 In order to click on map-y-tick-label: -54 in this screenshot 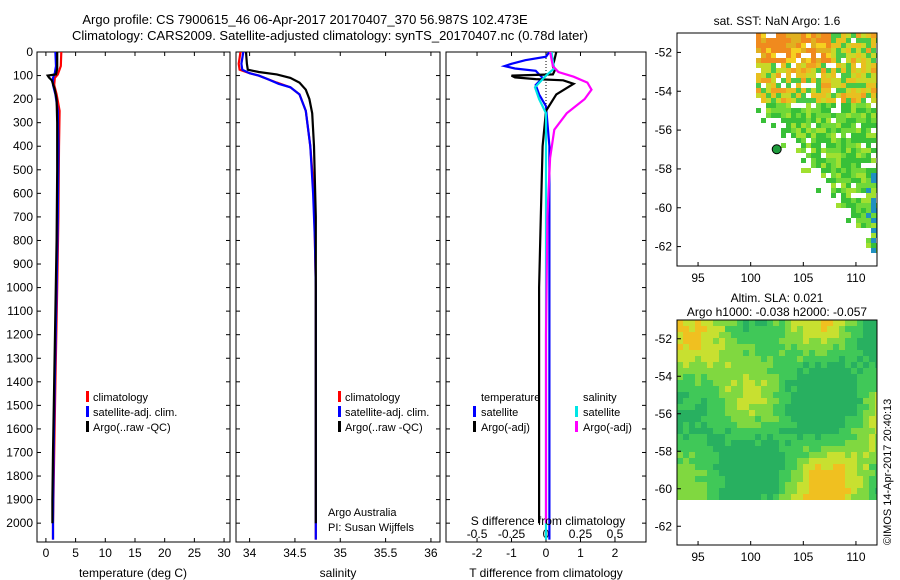, I will do `click(664, 376)`.